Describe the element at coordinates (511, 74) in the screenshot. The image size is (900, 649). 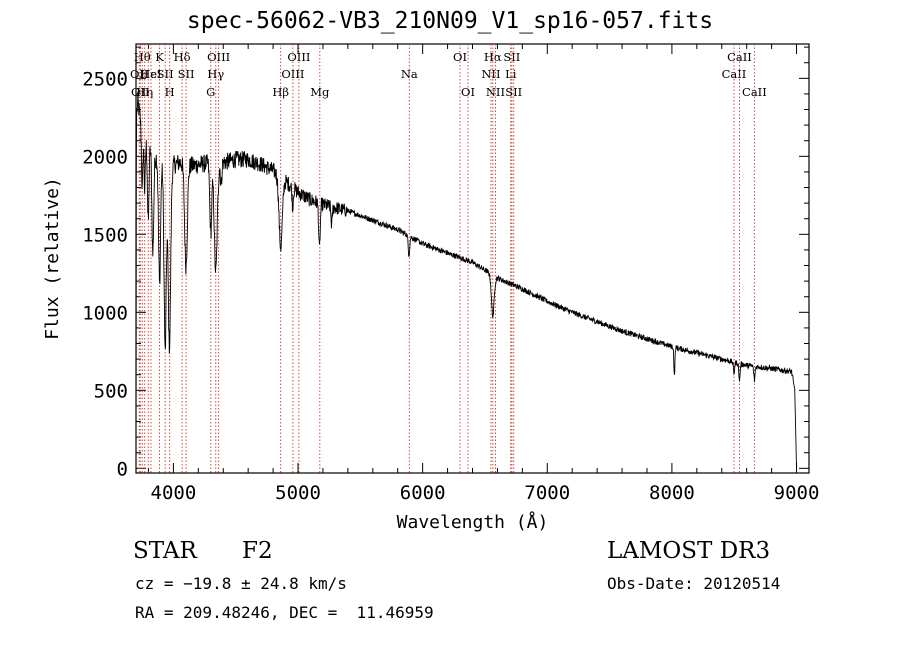
I see `line-marker-label: Li` at that location.